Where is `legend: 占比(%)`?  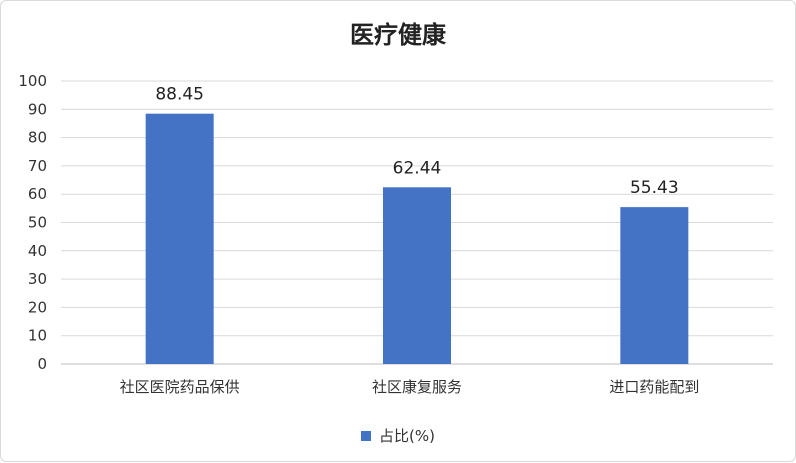
legend: 占比(%) is located at coordinates (398, 435).